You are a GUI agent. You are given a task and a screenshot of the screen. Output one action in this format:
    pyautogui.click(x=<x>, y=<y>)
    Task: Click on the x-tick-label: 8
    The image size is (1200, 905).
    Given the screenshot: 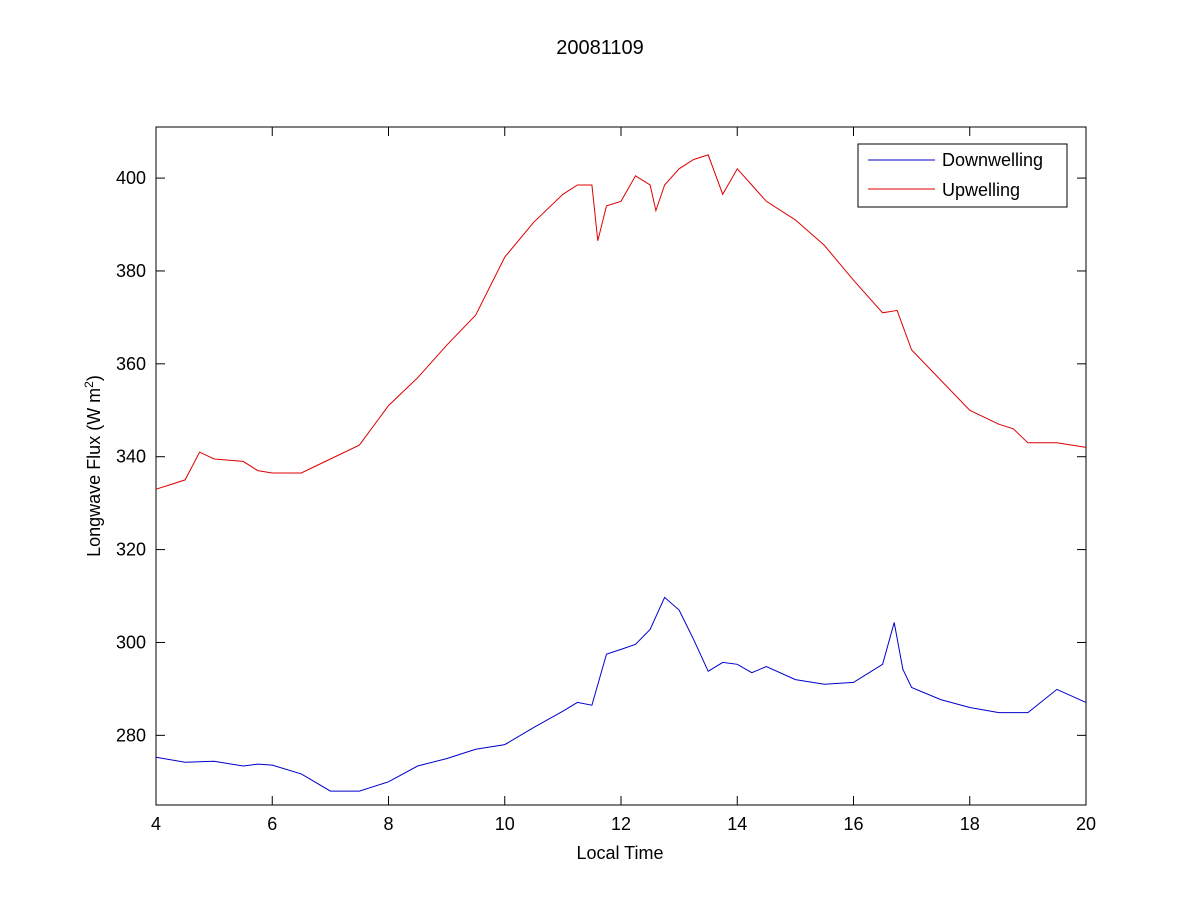 What is the action you would take?
    pyautogui.click(x=388, y=824)
    